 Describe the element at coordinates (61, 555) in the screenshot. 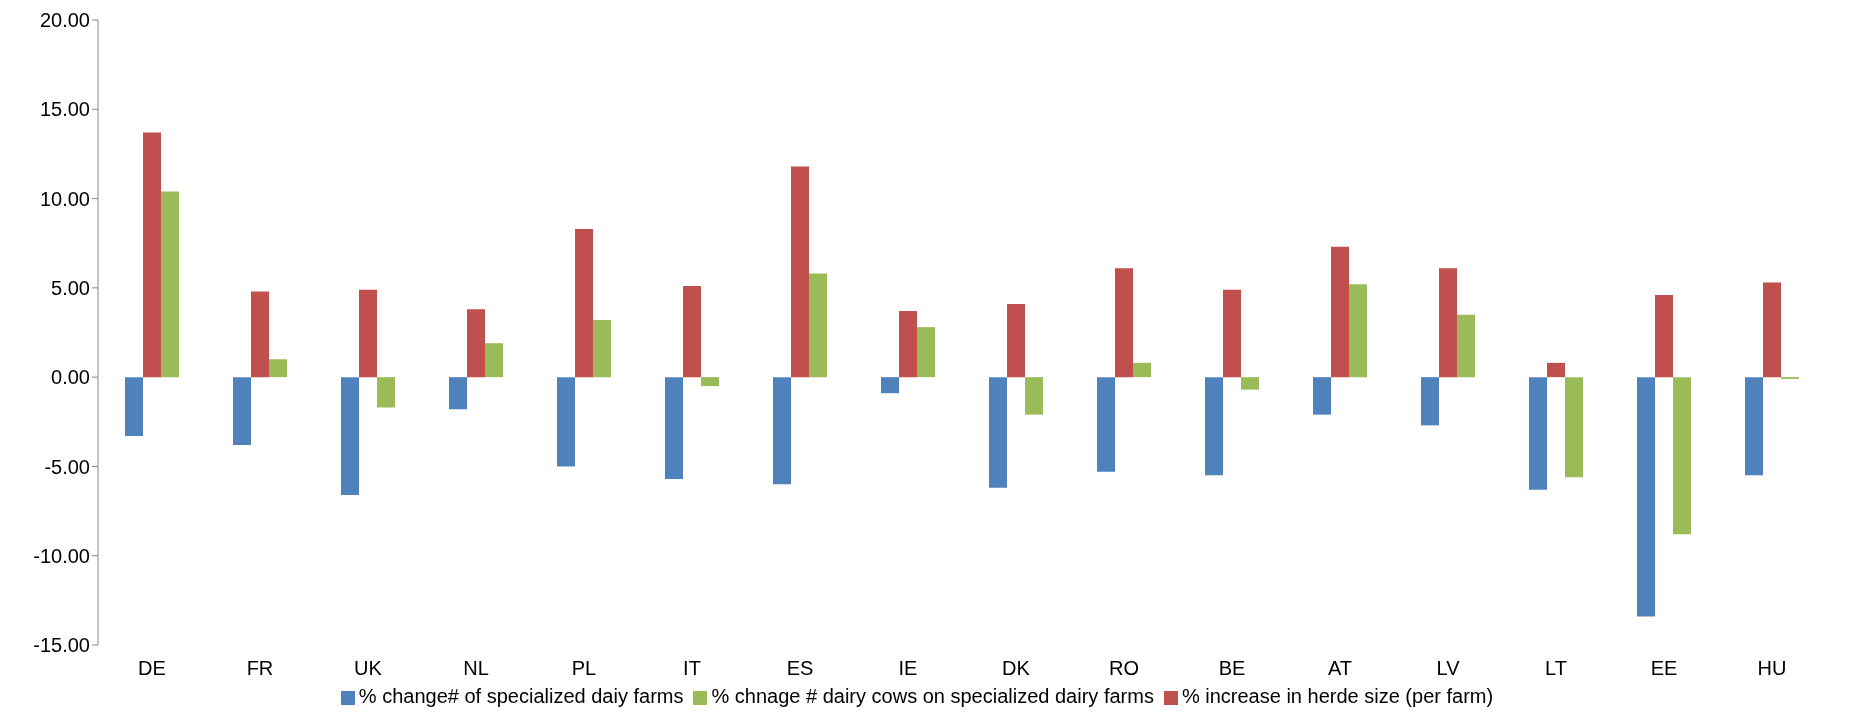

I see `y-tick-label: -10.00` at that location.